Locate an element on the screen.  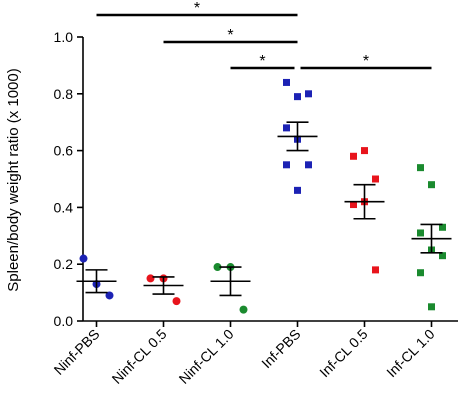
x-tick-label: Inf-CL 0.5 is located at coordinates (343, 353).